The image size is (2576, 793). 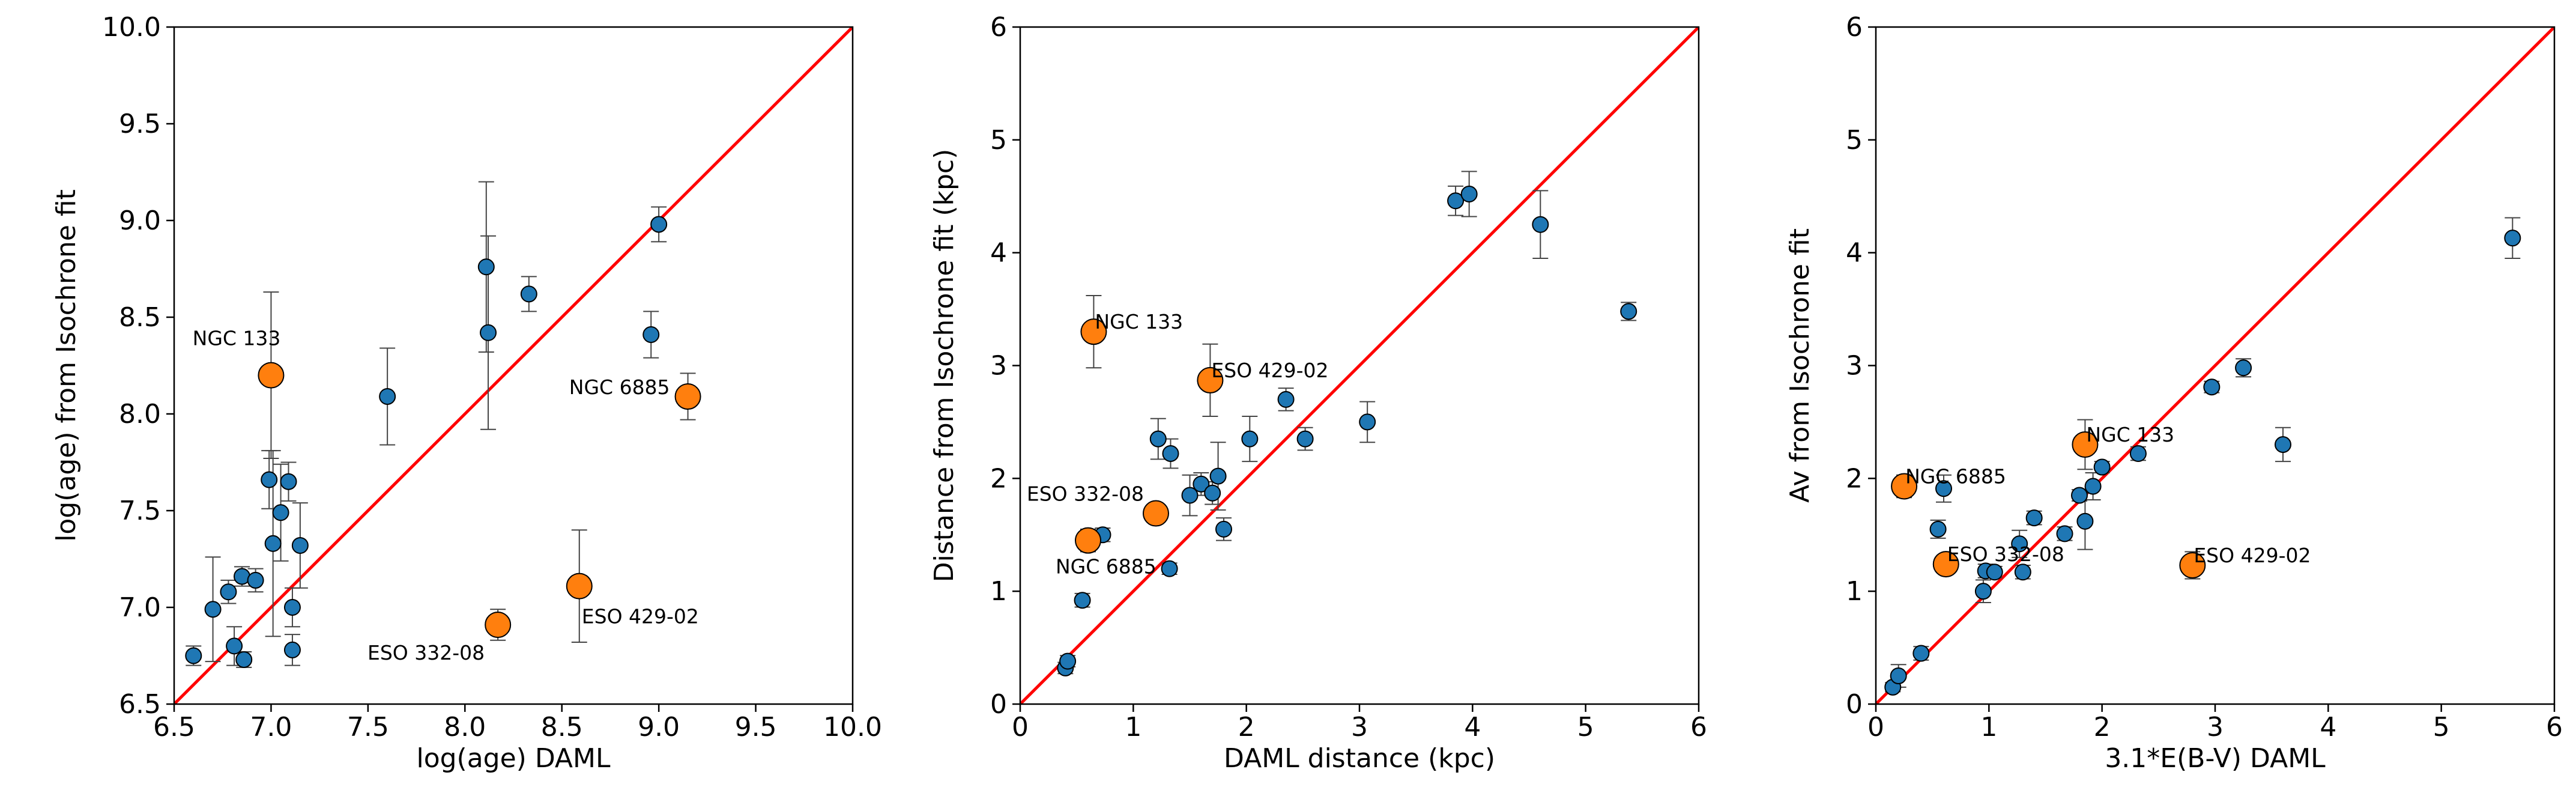 What do you see at coordinates (998, 478) in the screenshot?
I see `y-tick-label: 2` at bounding box center [998, 478].